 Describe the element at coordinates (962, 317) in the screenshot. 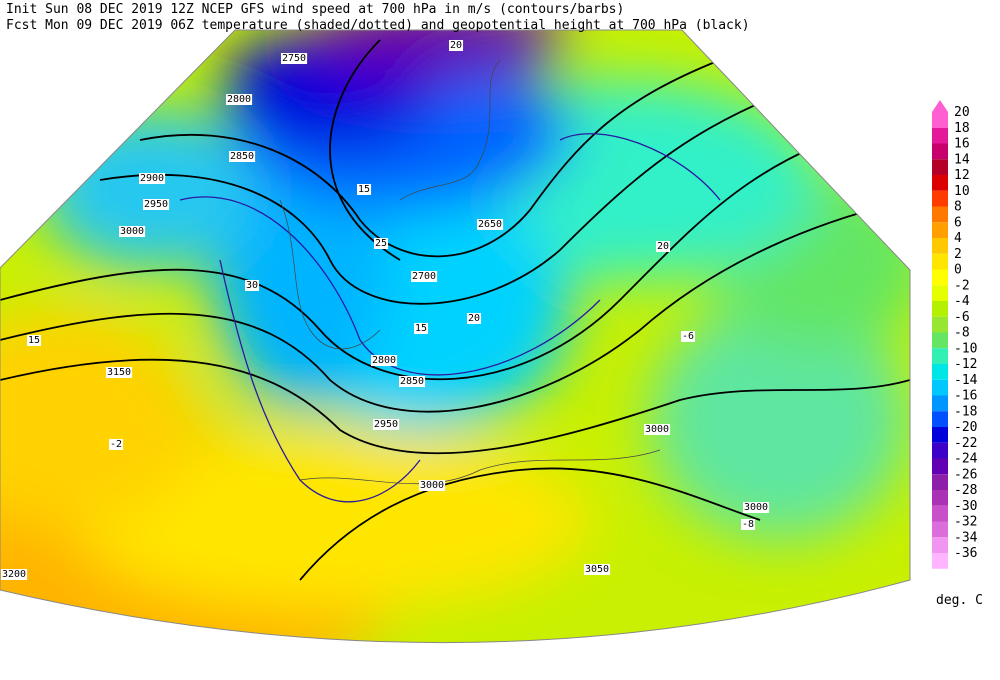

I see `colorbar-label: -6` at that location.